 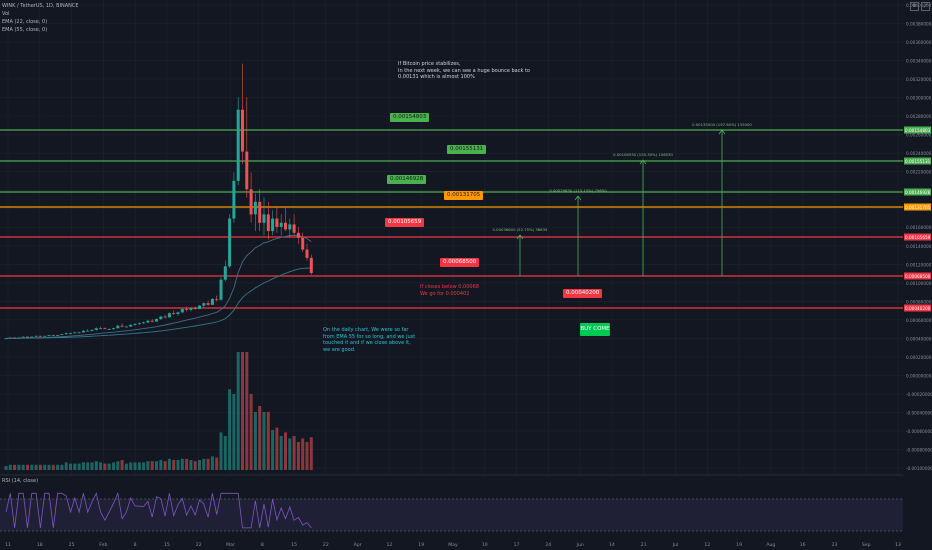 I want to click on price-scale-bg, so click(x=917, y=270).